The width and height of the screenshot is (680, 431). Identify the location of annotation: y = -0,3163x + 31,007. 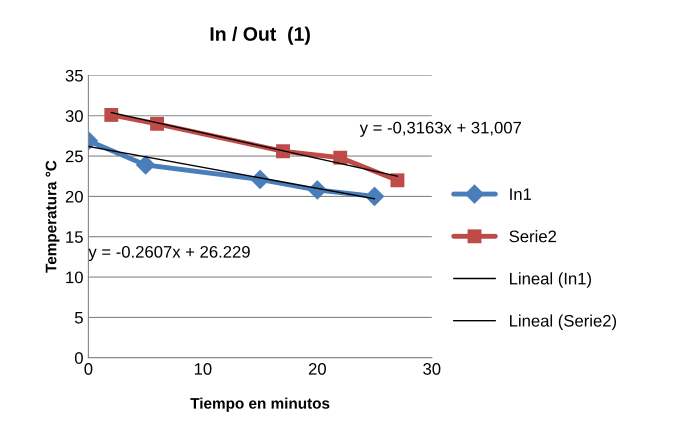
(441, 129).